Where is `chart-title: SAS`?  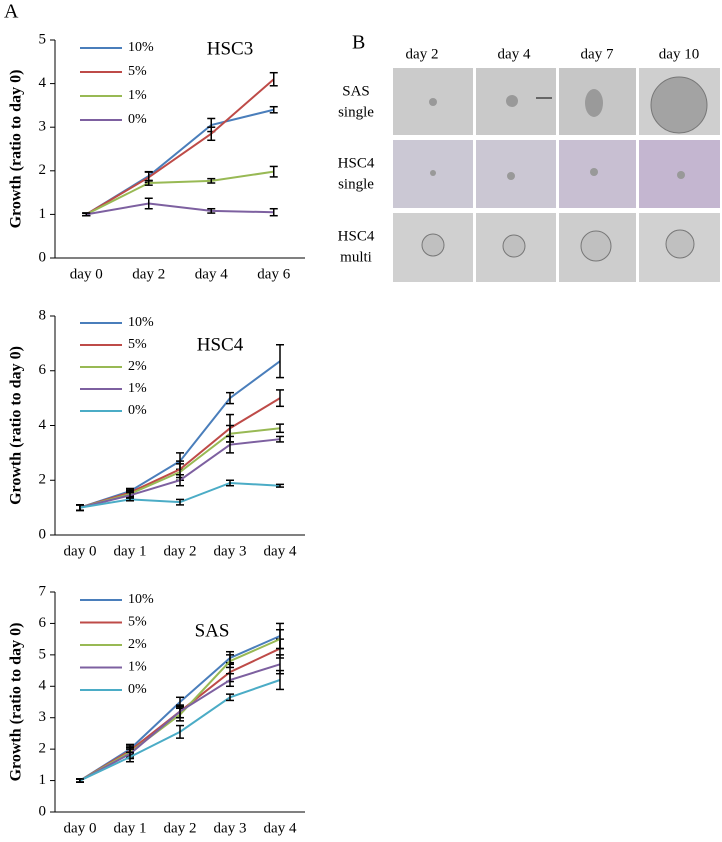
chart-title: SAS is located at coordinates (212, 630).